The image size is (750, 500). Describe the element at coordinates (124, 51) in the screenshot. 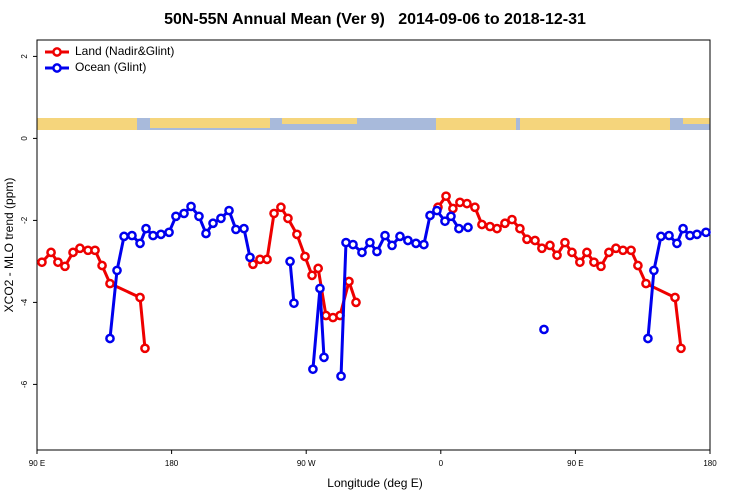

I see `legend-label: Land (Nadir&Glint)` at that location.